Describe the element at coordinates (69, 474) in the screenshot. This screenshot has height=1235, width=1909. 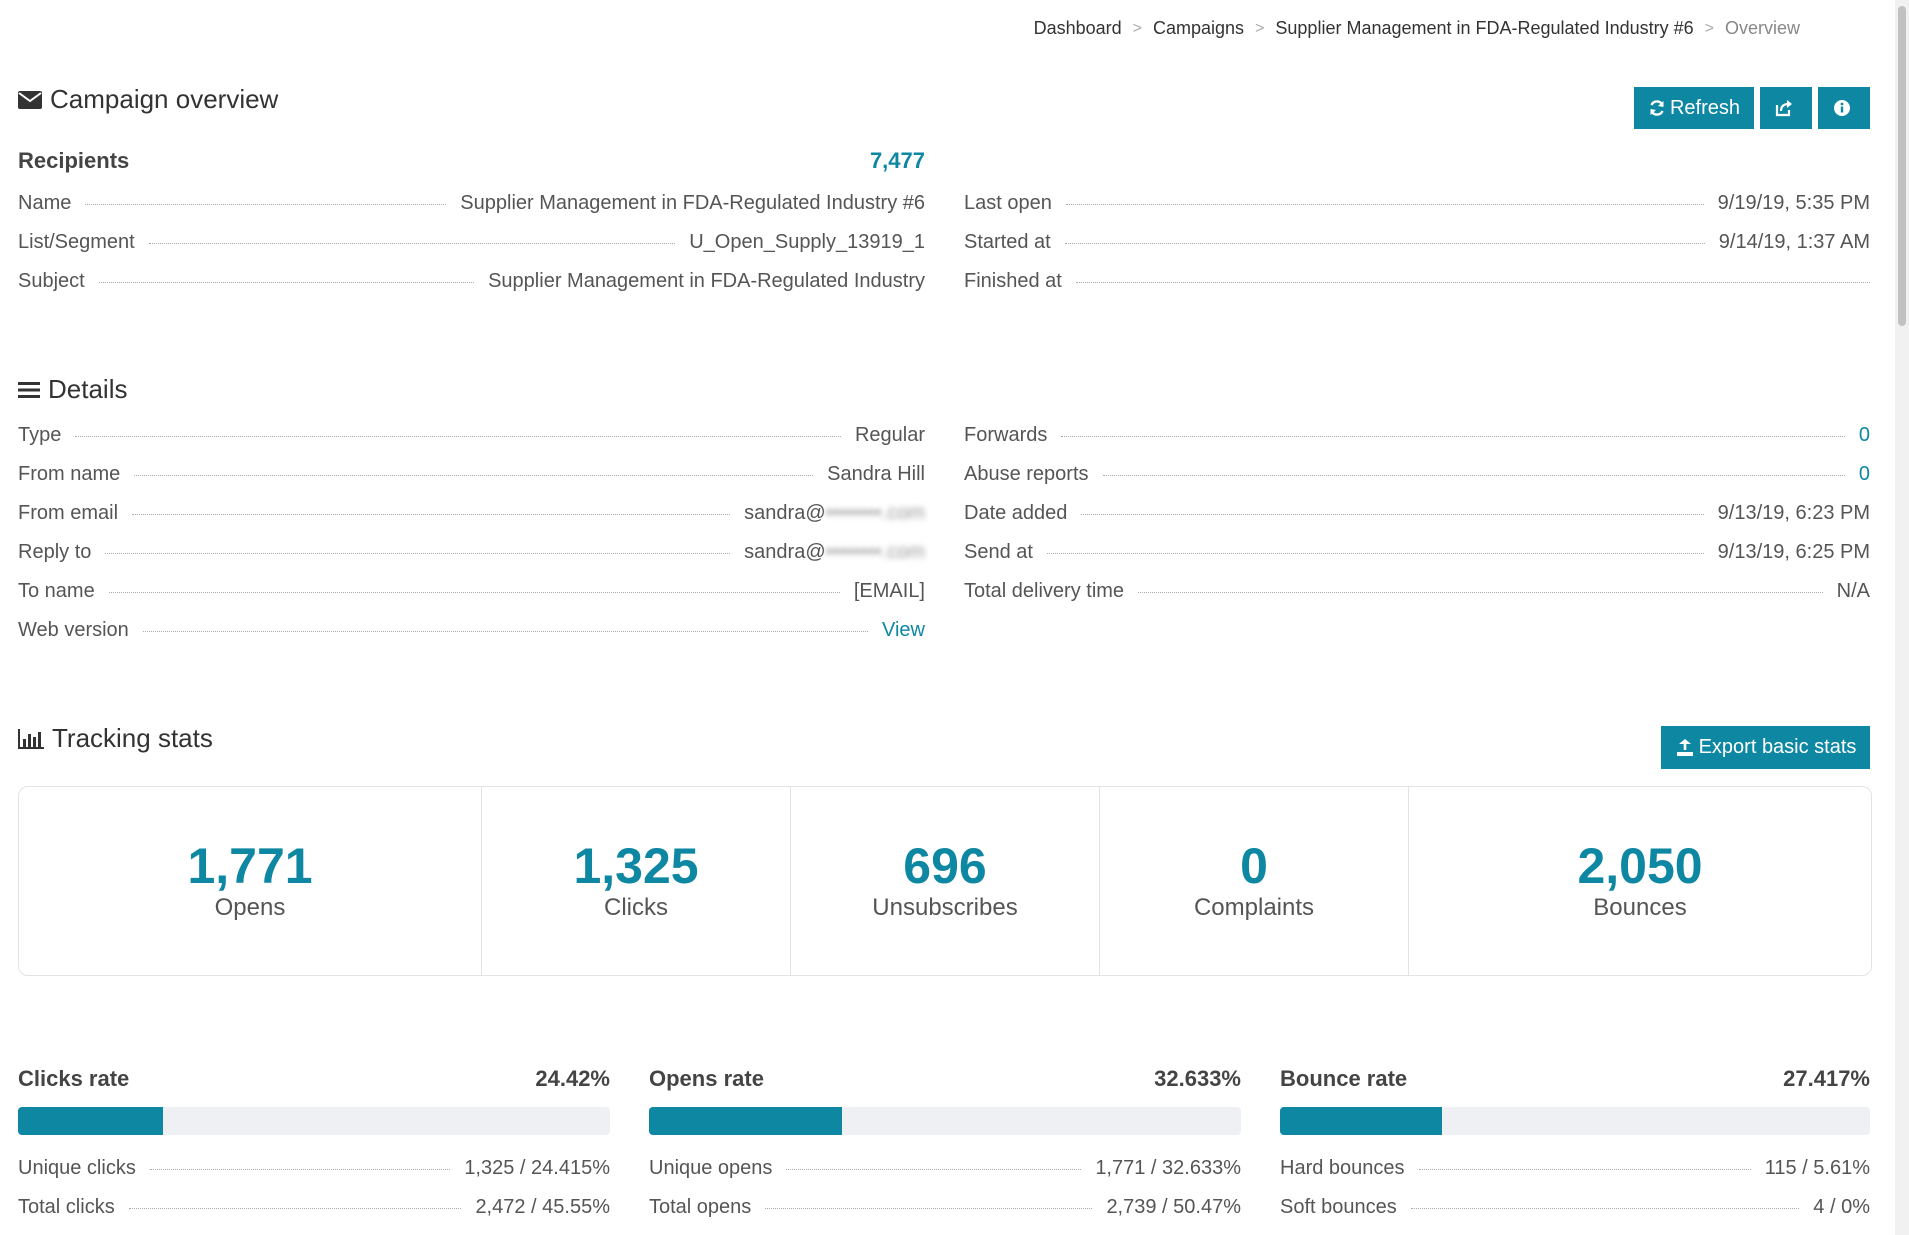
I see `row-label: From name` at that location.